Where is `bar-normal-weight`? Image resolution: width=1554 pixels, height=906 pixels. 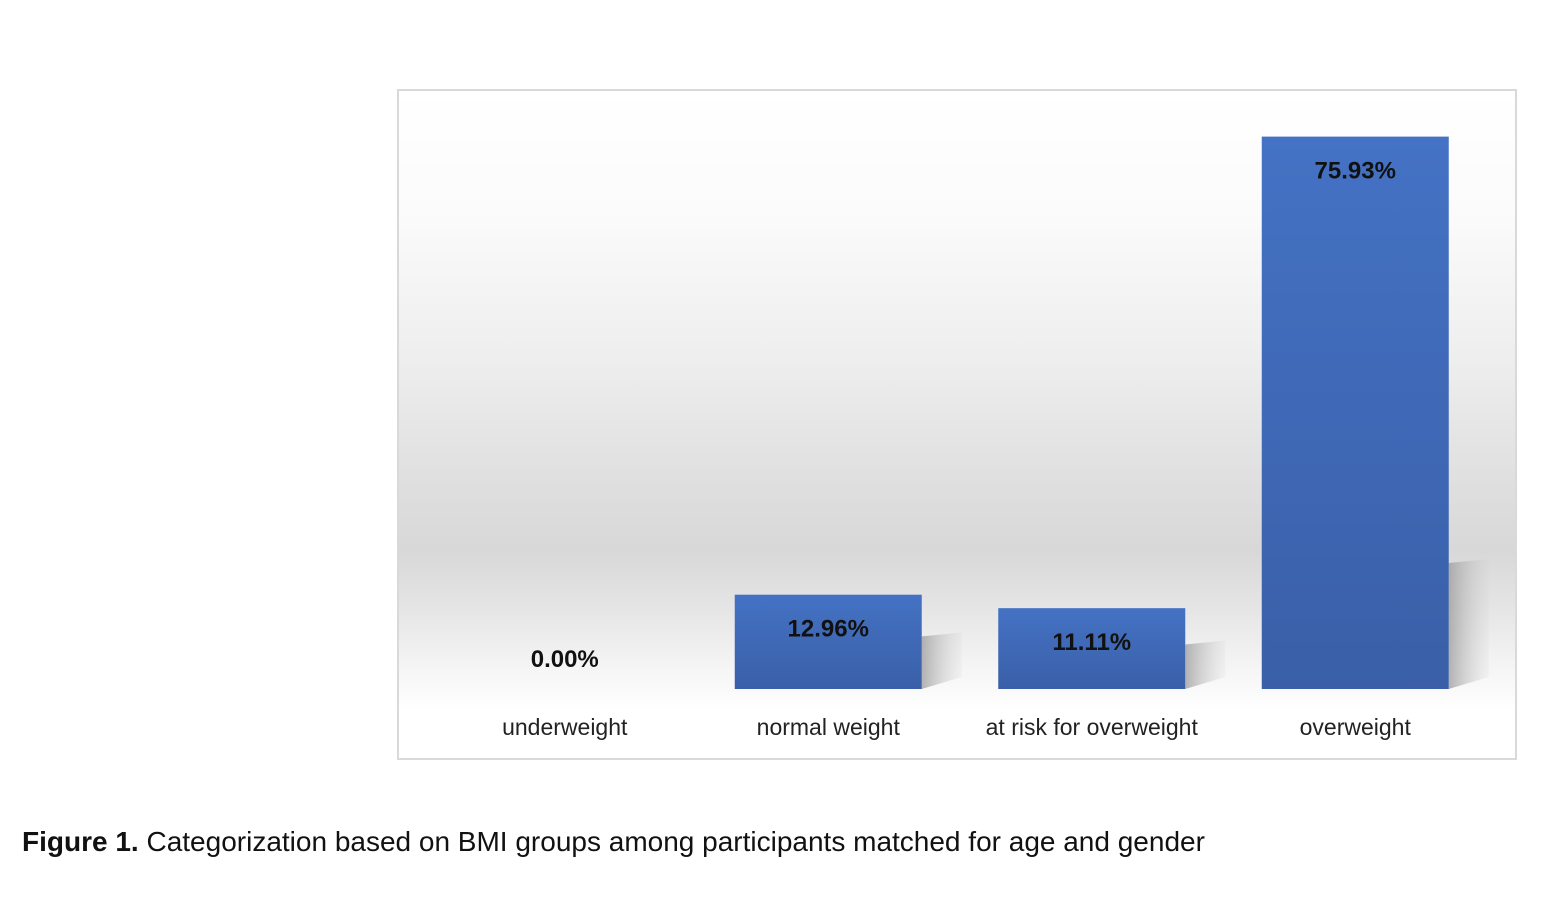
bar-normal-weight is located at coordinates (828, 641).